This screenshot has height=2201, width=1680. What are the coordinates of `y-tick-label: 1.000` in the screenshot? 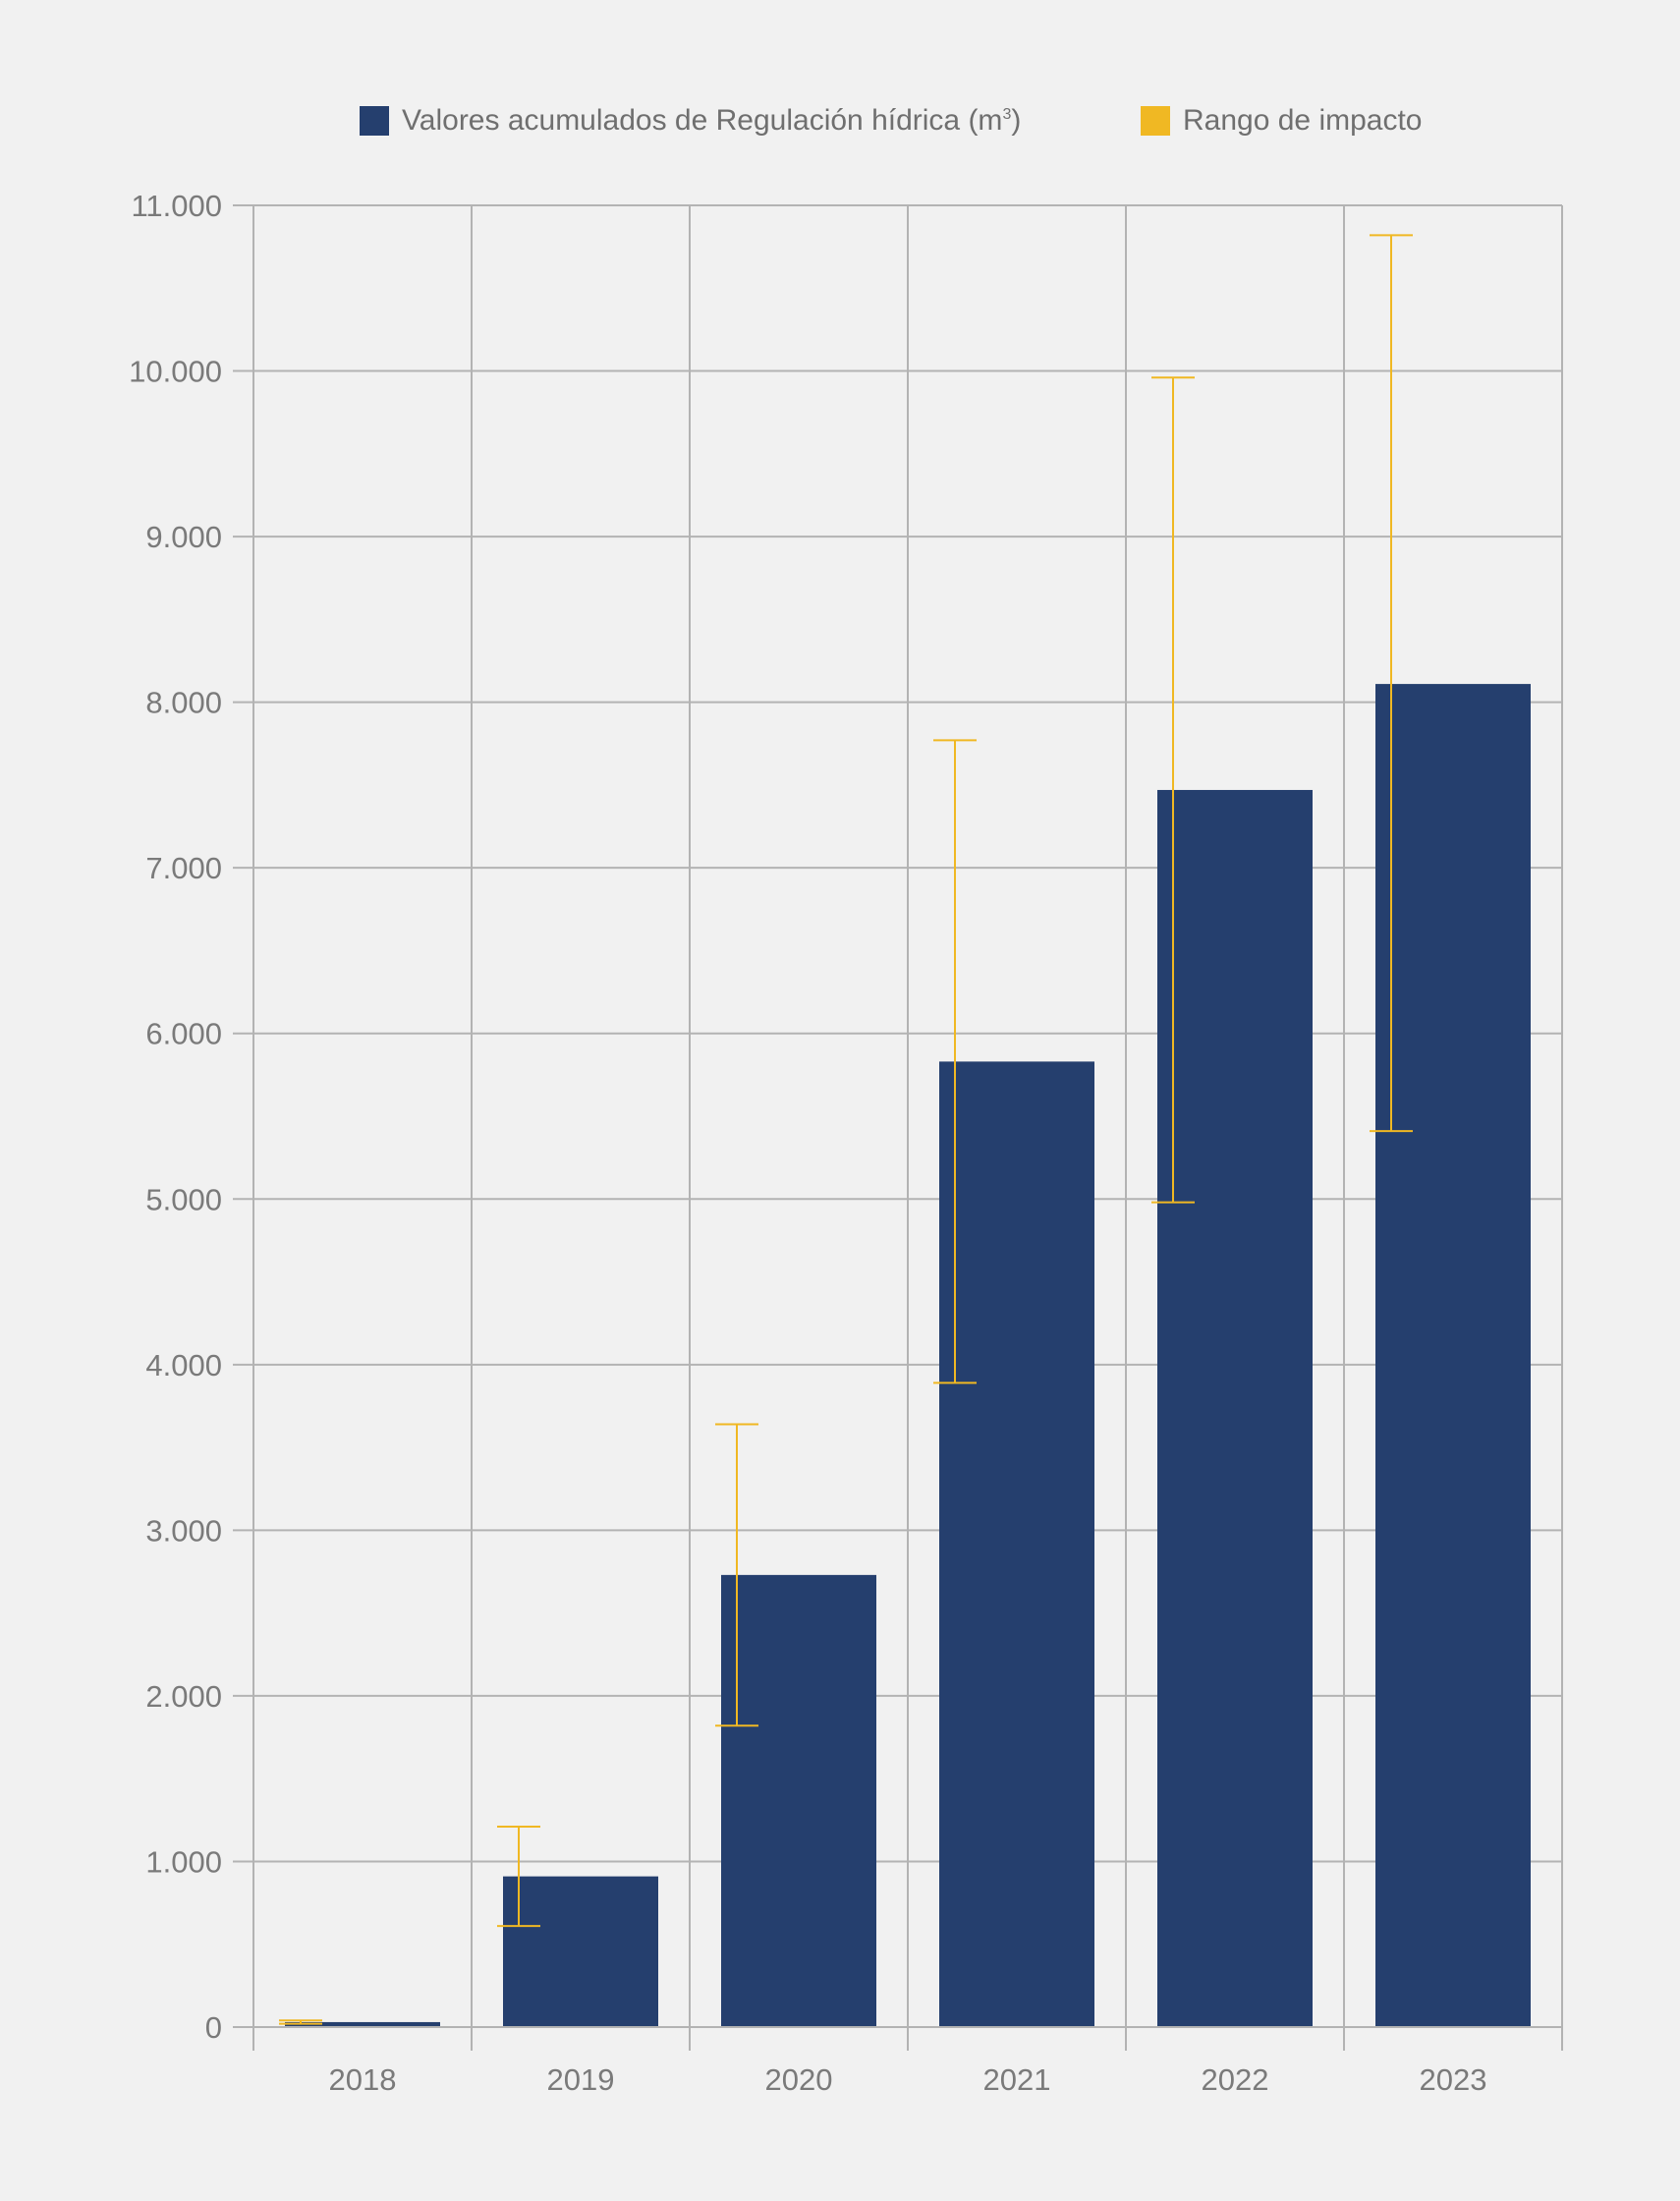 It's located at (183, 1861).